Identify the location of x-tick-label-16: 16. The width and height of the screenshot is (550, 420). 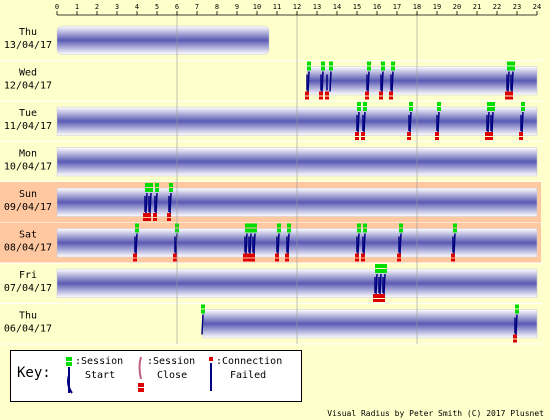
(377, 7).